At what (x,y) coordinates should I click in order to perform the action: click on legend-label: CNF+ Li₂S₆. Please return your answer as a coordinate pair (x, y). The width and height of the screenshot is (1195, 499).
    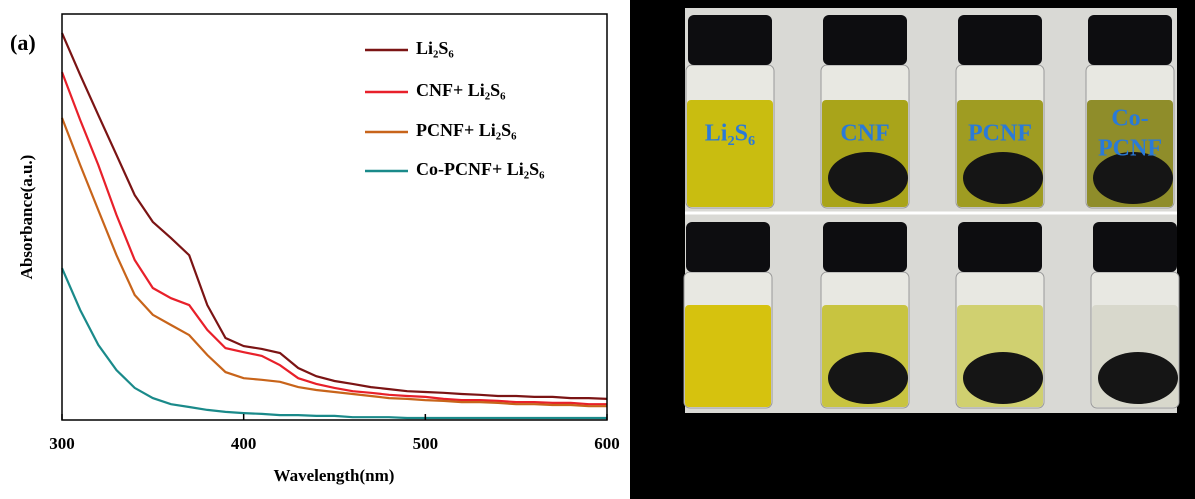
    Looking at the image, I should click on (461, 90).